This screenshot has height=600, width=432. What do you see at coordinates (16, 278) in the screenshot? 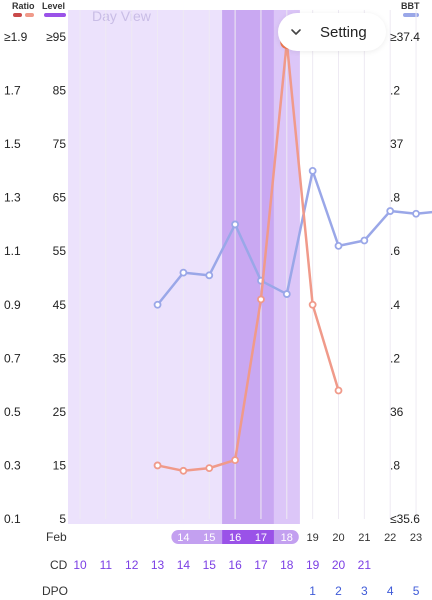
I see `ratio-axis: ≥1.9 1.7 1.5 1.3 1.1 0.9 0.7 0.5 0.3 0.1` at bounding box center [16, 278].